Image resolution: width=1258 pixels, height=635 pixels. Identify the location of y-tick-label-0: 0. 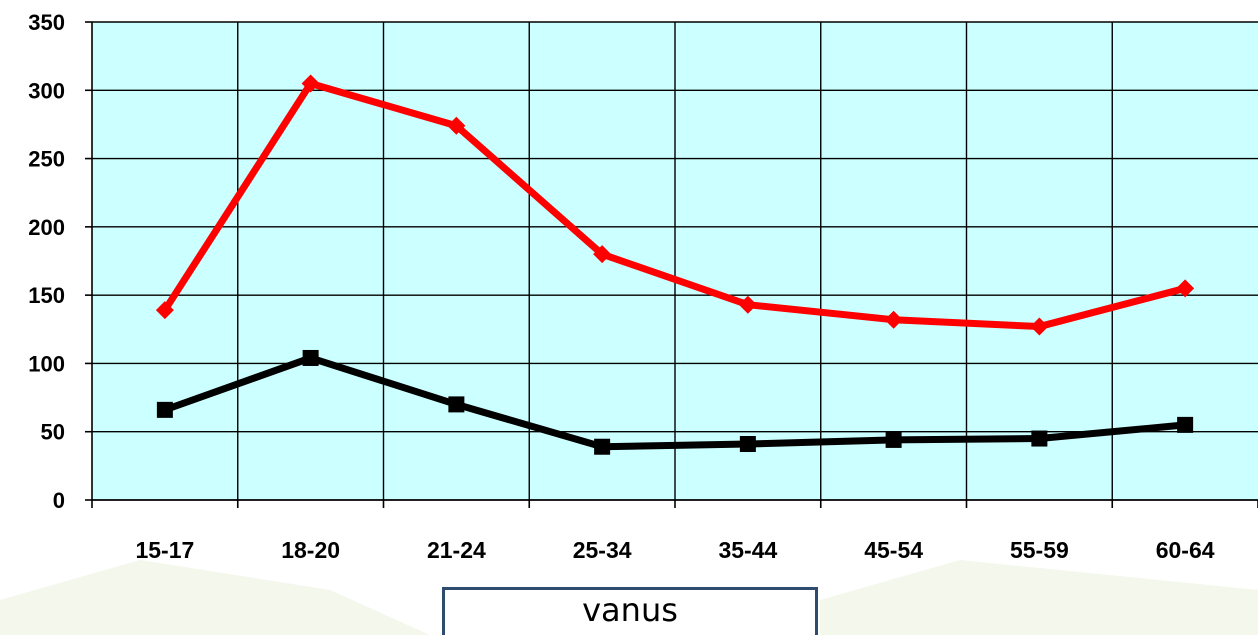
(59, 500).